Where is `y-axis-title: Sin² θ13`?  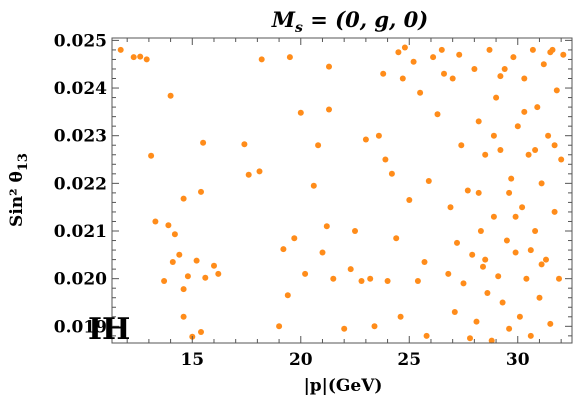
y-axis-title: Sin² θ13 is located at coordinates (19, 190).